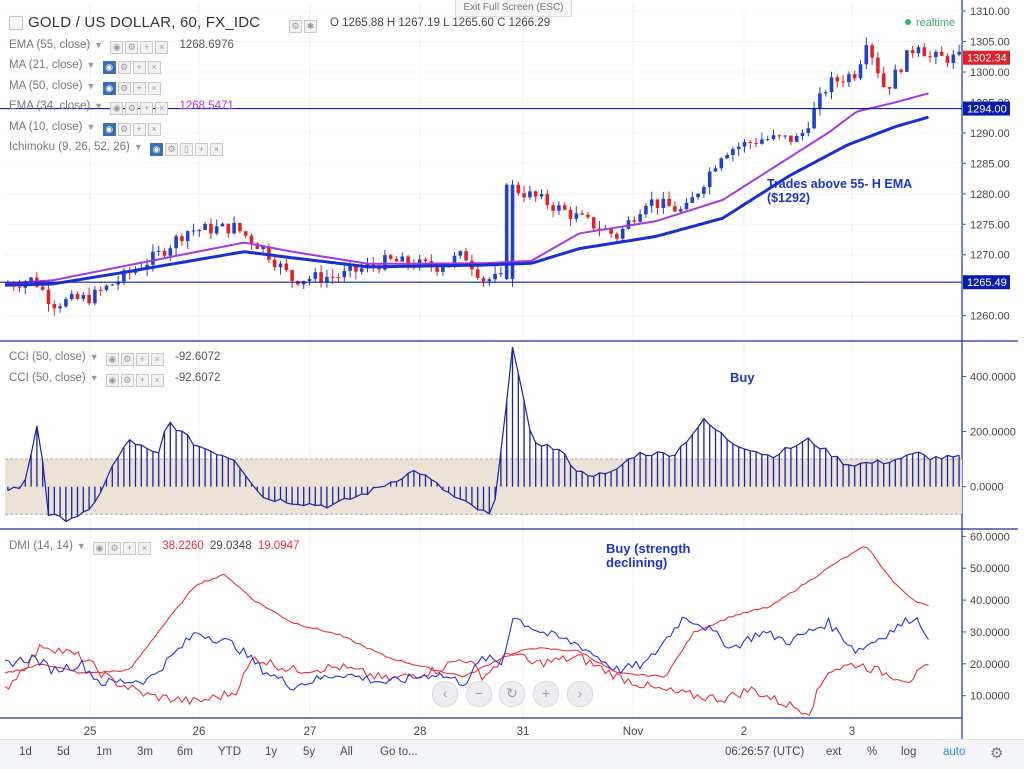 The width and height of the screenshot is (1024, 769). I want to click on legend-ma21-label: MA (21, close), so click(46, 65).